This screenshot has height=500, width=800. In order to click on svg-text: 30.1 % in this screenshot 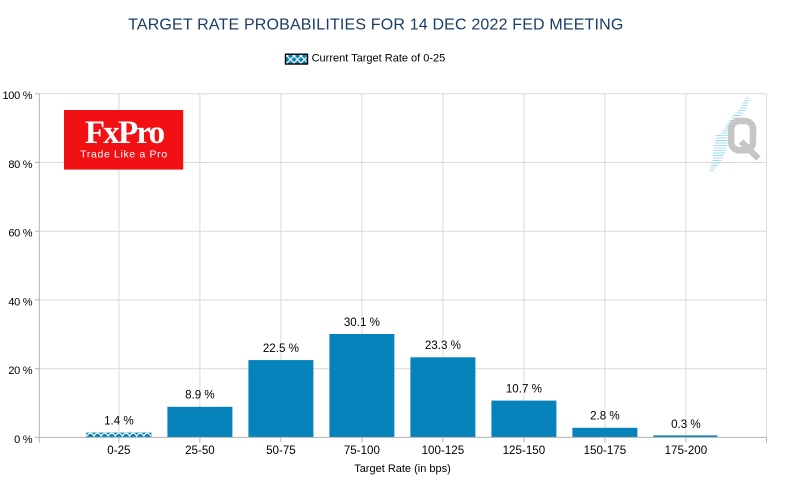, I will do `click(362, 322)`.